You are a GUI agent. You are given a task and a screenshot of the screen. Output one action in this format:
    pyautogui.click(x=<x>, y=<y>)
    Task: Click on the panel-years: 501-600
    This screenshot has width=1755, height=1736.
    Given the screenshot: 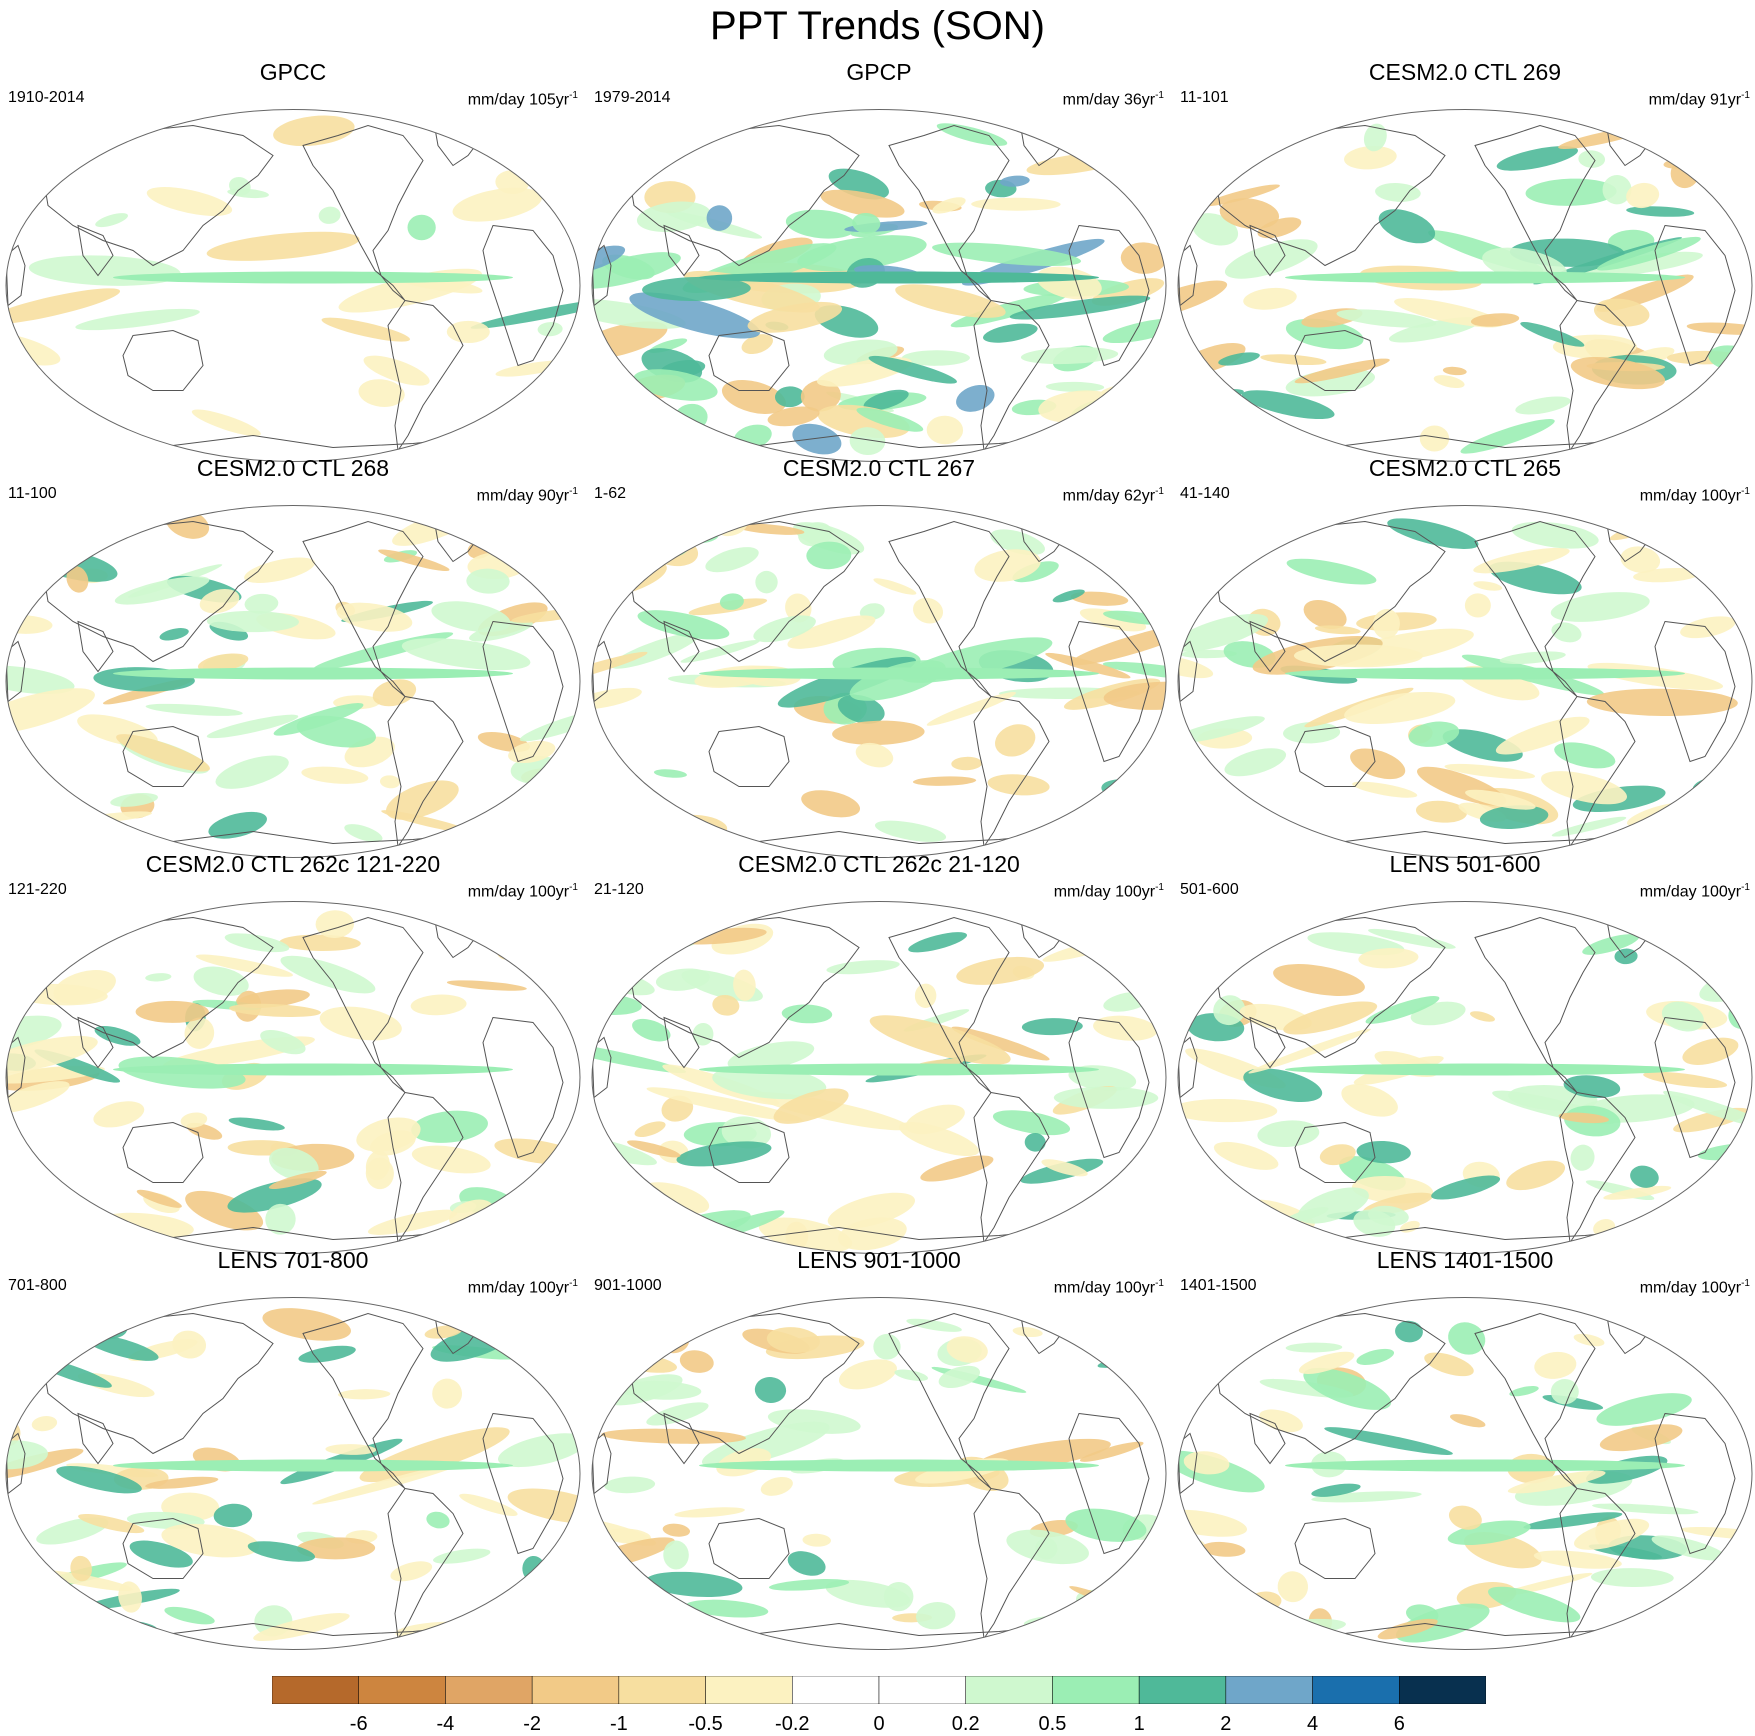 What is the action you would take?
    pyautogui.click(x=1209, y=889)
    